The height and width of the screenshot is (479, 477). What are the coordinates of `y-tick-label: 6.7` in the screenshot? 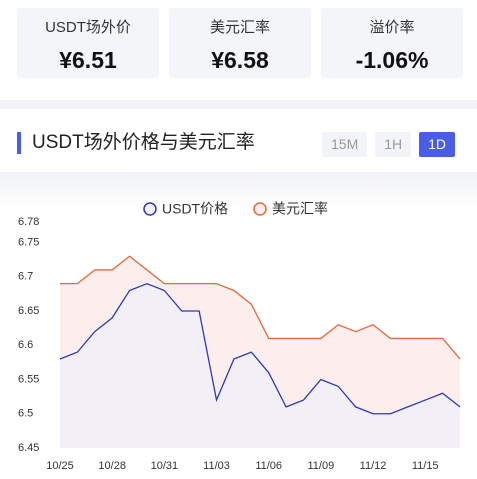 It's located at (25, 277).